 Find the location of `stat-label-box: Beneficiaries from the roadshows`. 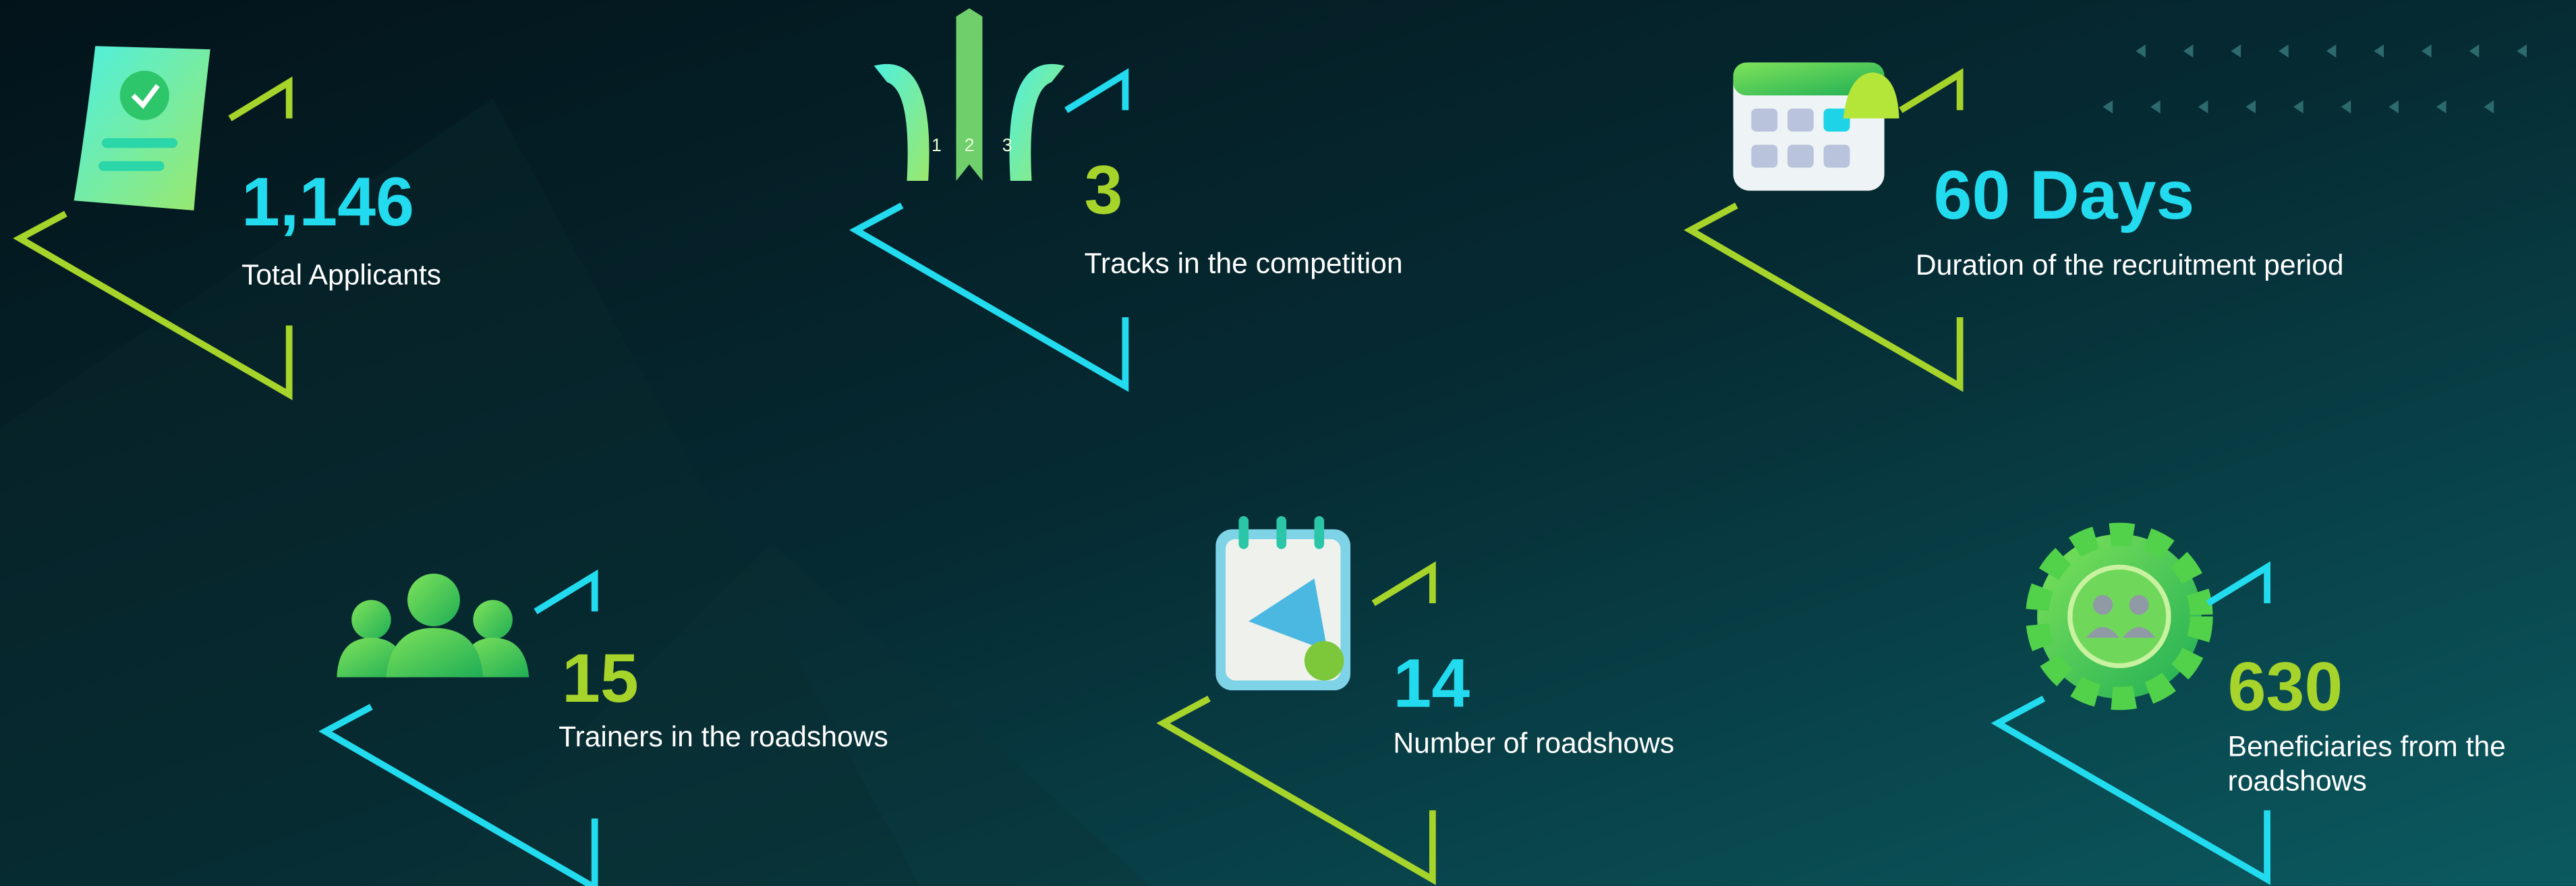

stat-label-box: Beneficiaries from the roadshows is located at coordinates (2366, 763).